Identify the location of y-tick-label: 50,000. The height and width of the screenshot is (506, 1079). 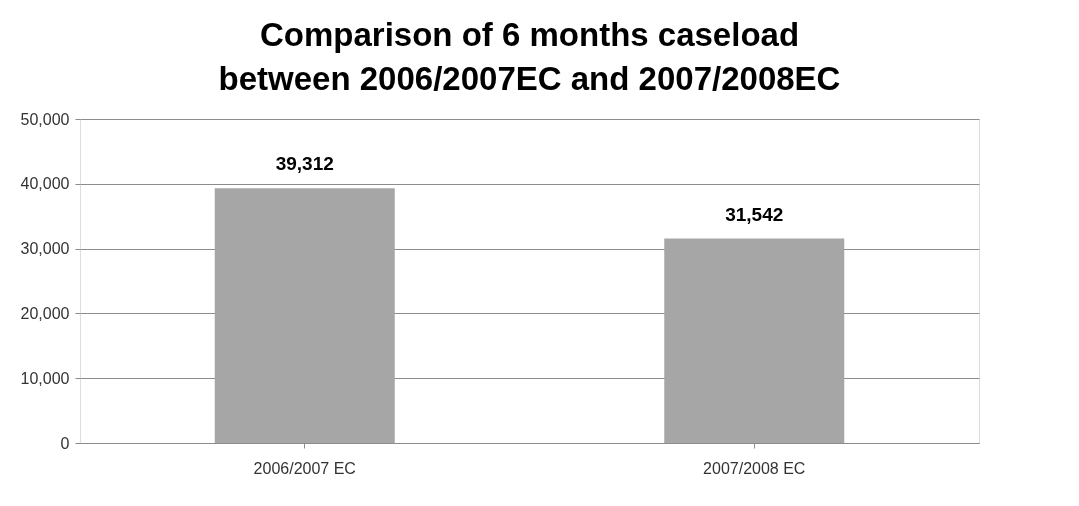
(45, 119).